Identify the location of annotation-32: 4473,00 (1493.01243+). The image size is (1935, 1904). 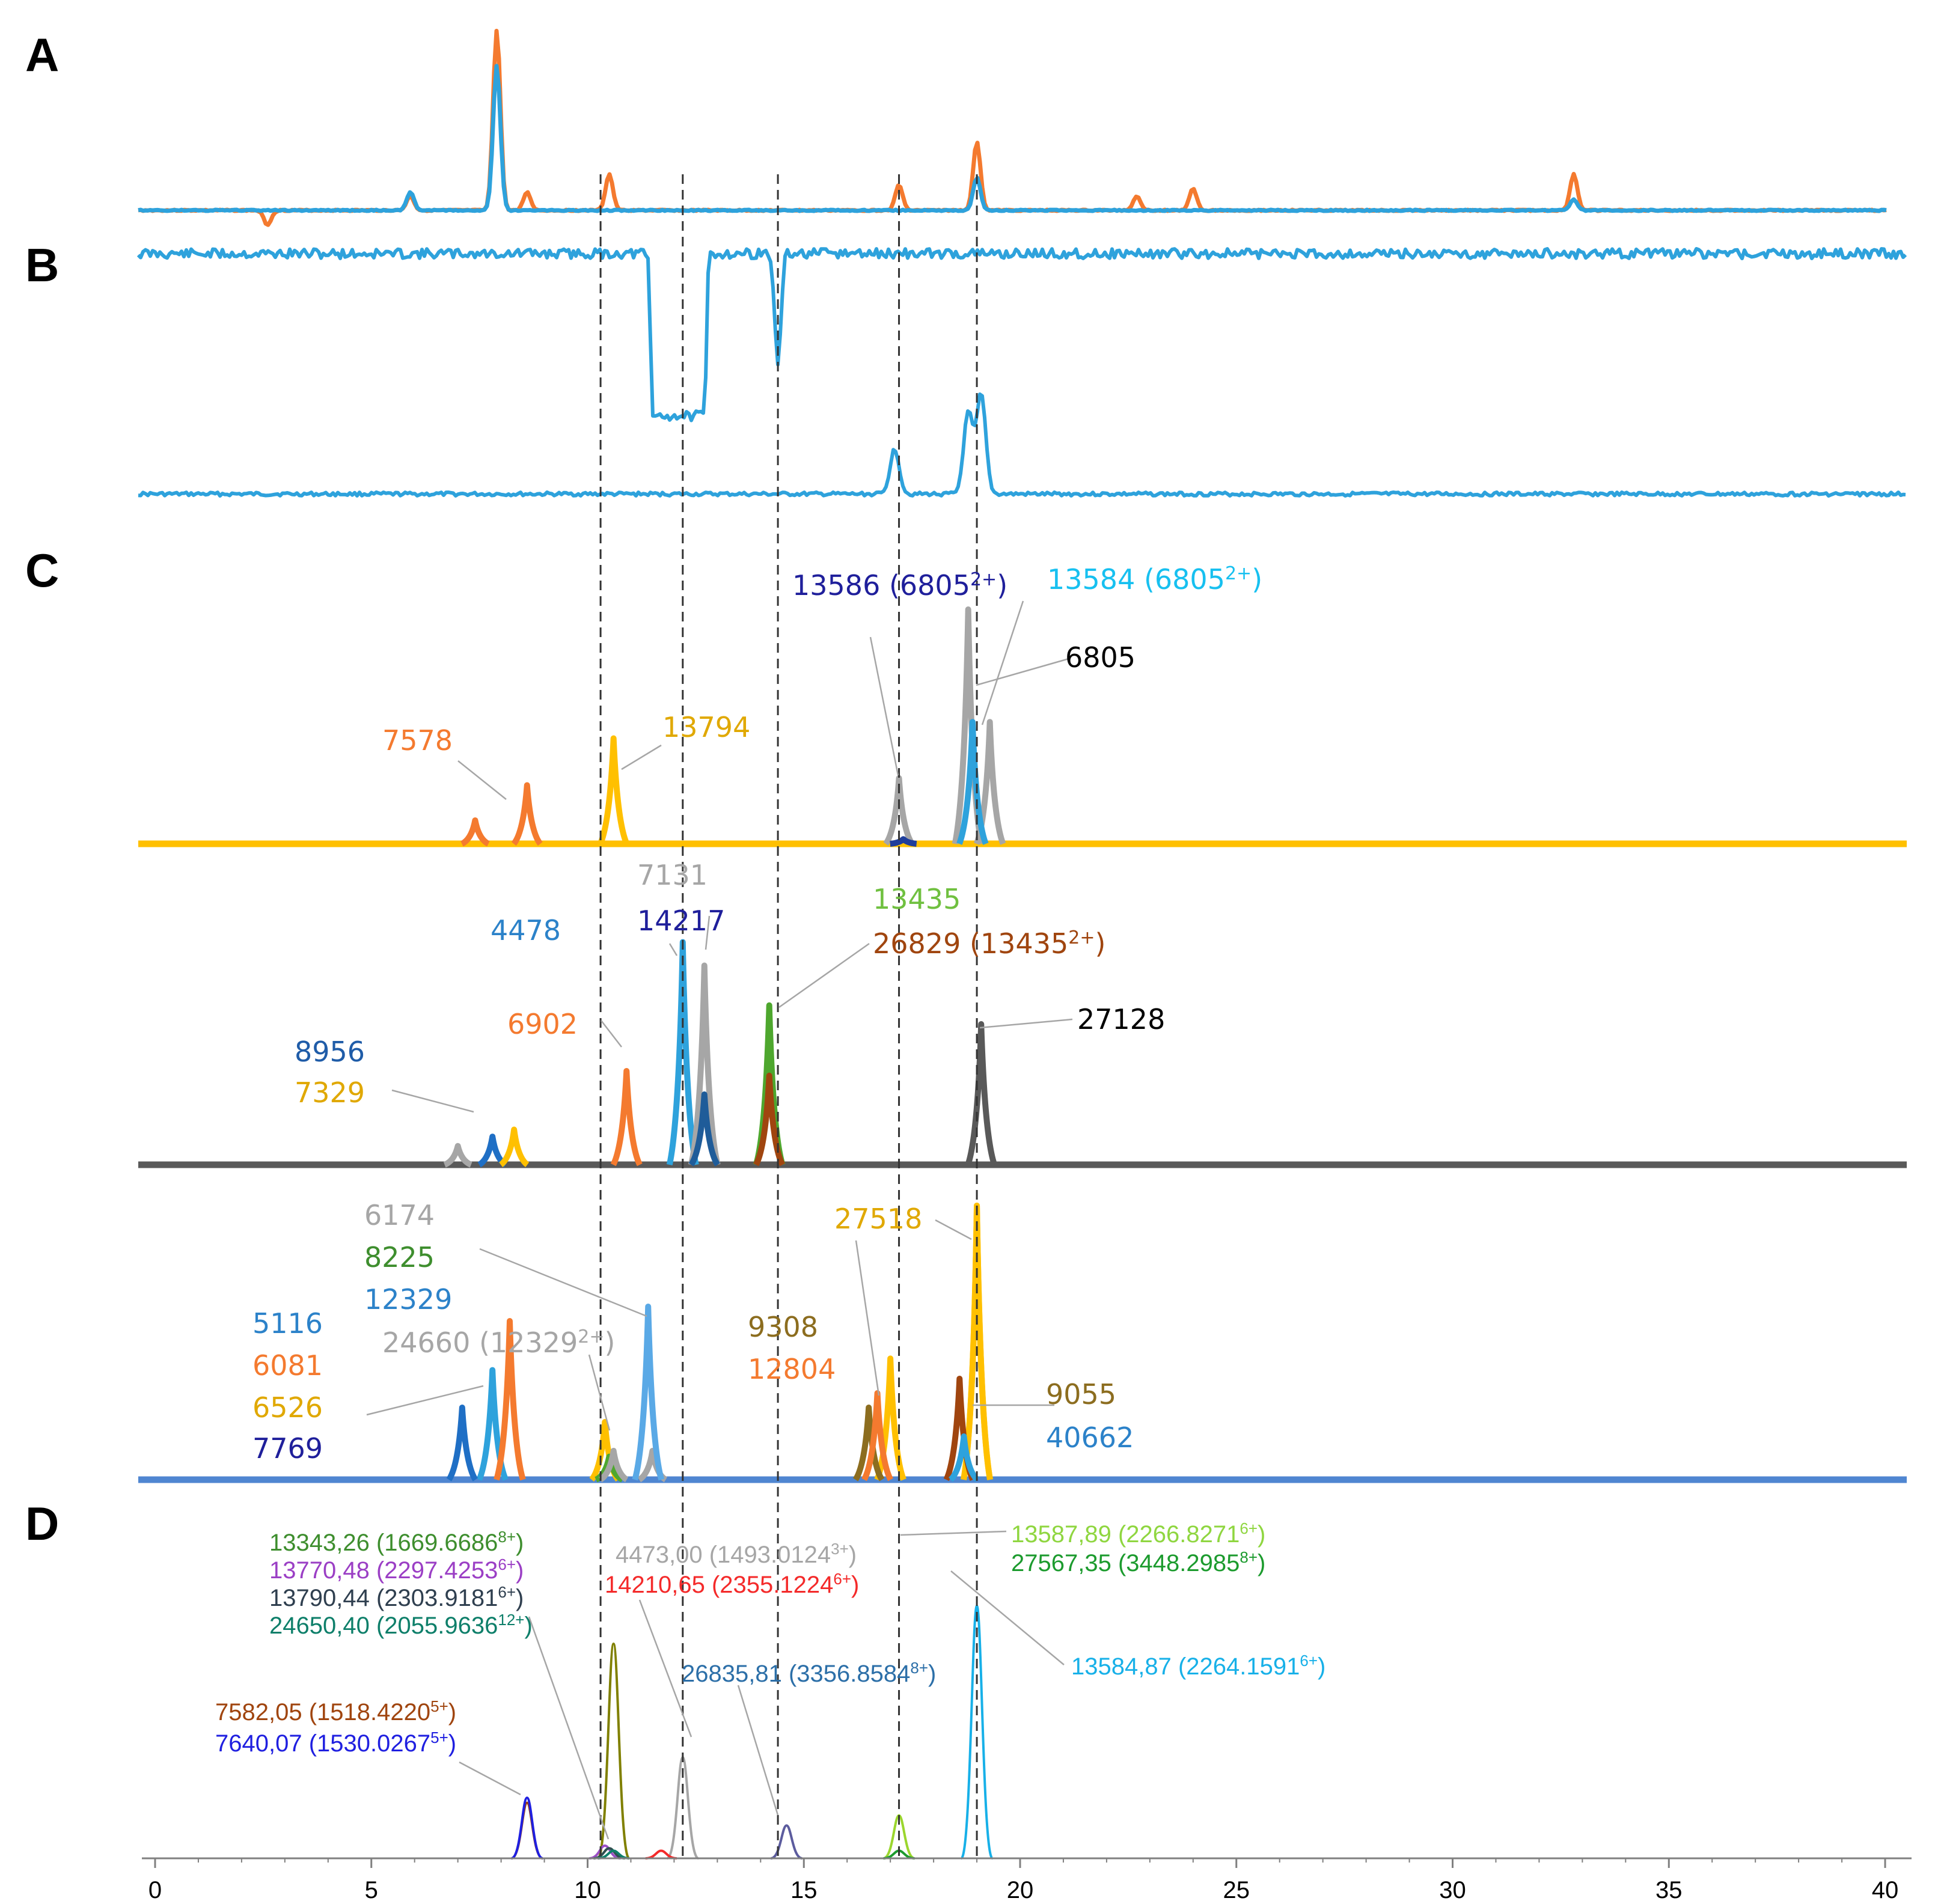
(736, 1554).